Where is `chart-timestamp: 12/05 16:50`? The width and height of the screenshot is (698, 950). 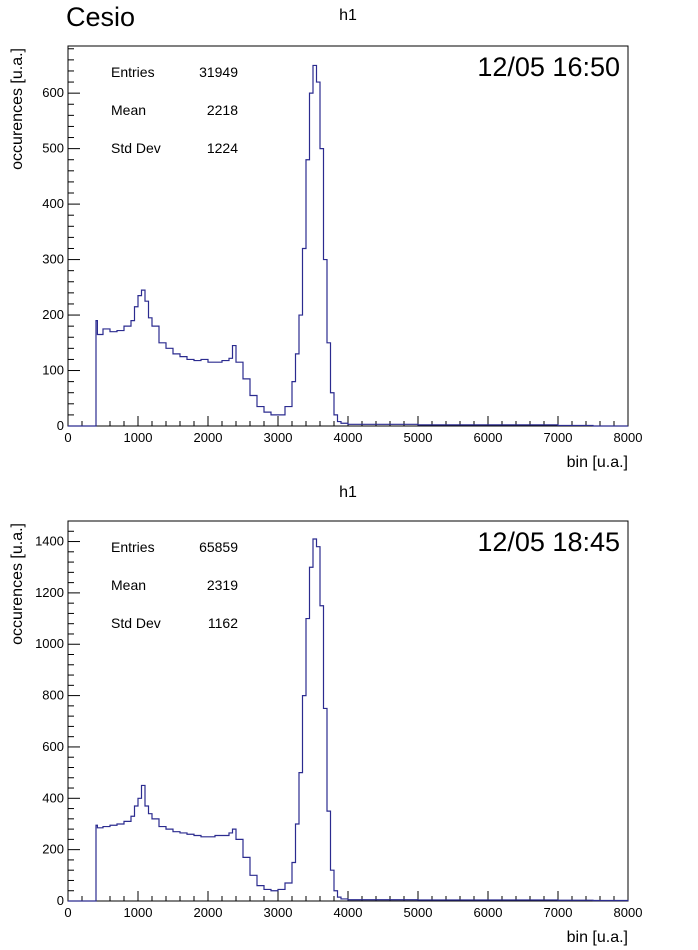
chart-timestamp: 12/05 16:50 is located at coordinates (548, 67).